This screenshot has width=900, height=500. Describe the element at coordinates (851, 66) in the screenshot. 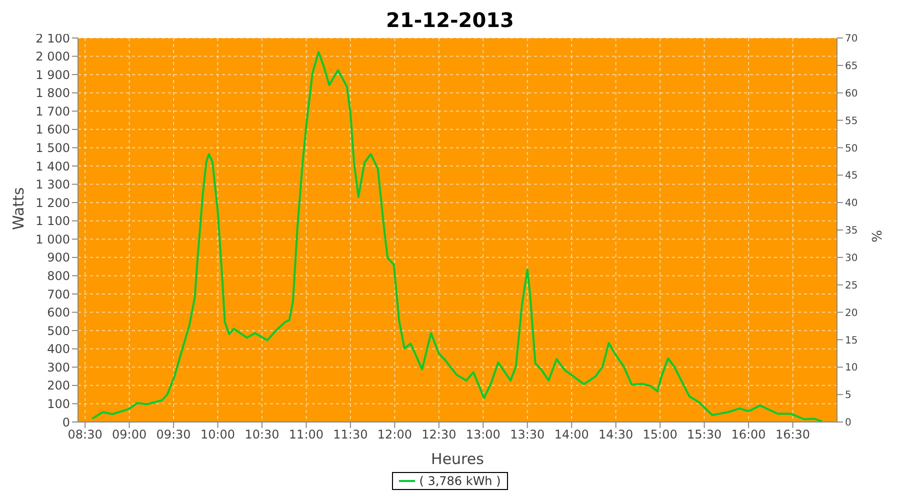

I see `y2-tick-label: 65` at that location.